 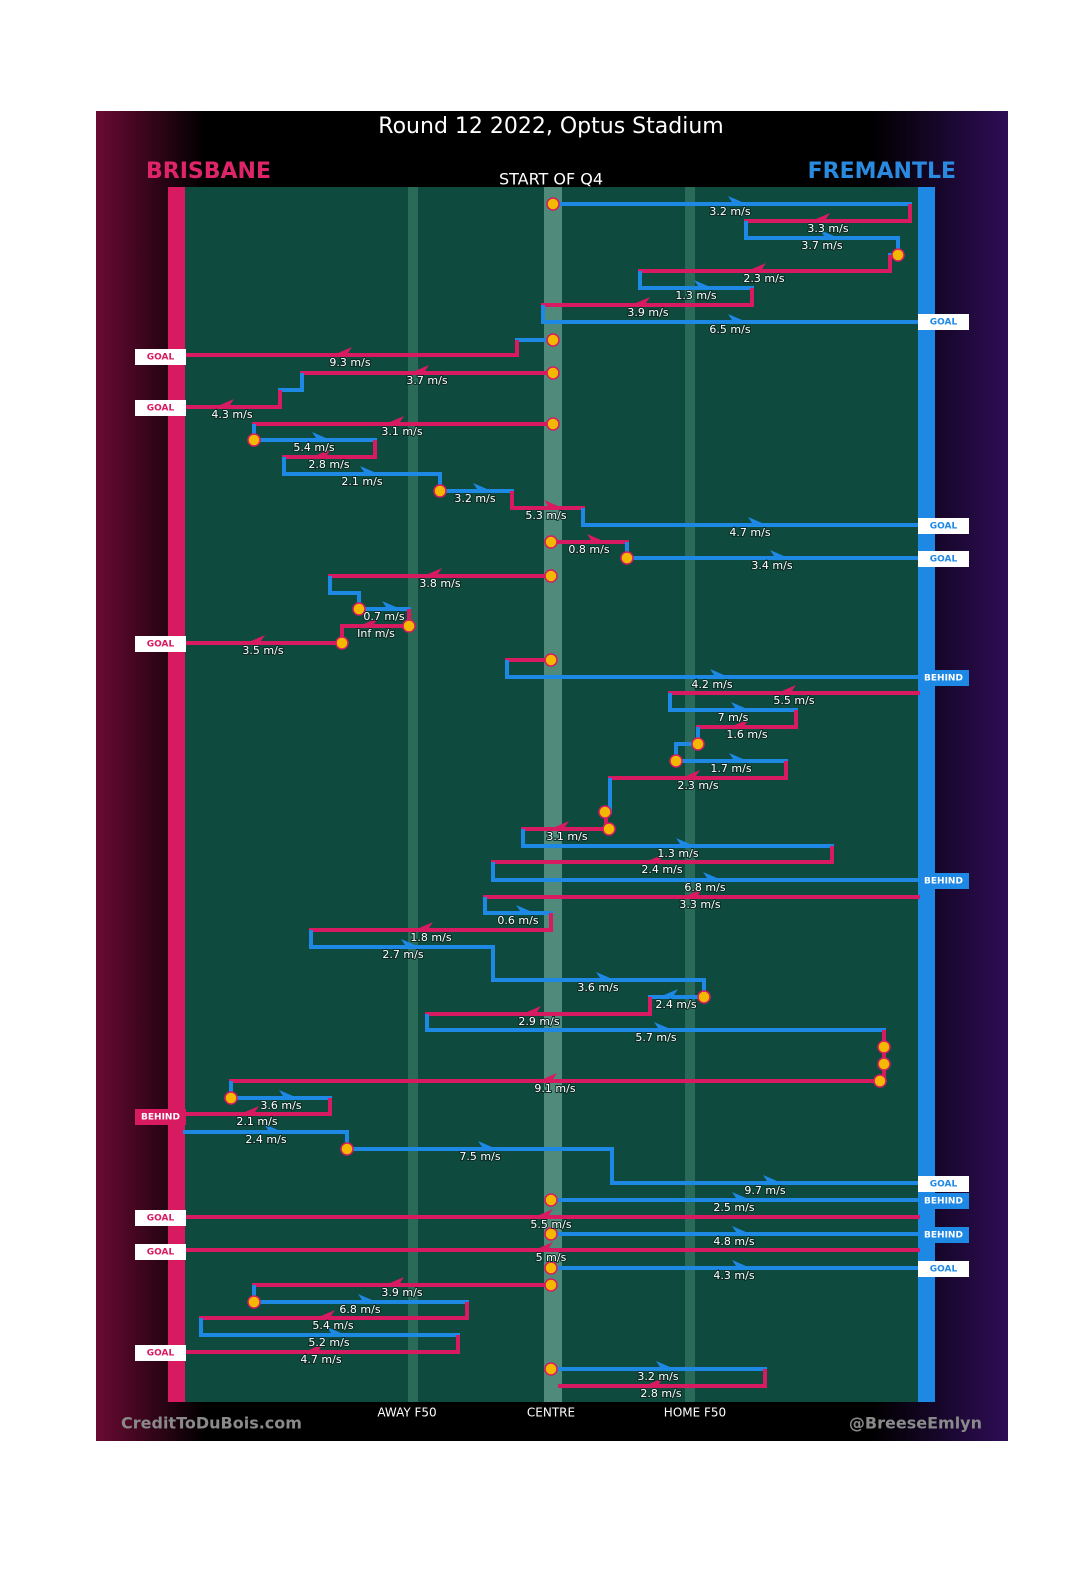 What do you see at coordinates (402, 954) in the screenshot?
I see `speed-label: 2.7 m/s` at bounding box center [402, 954].